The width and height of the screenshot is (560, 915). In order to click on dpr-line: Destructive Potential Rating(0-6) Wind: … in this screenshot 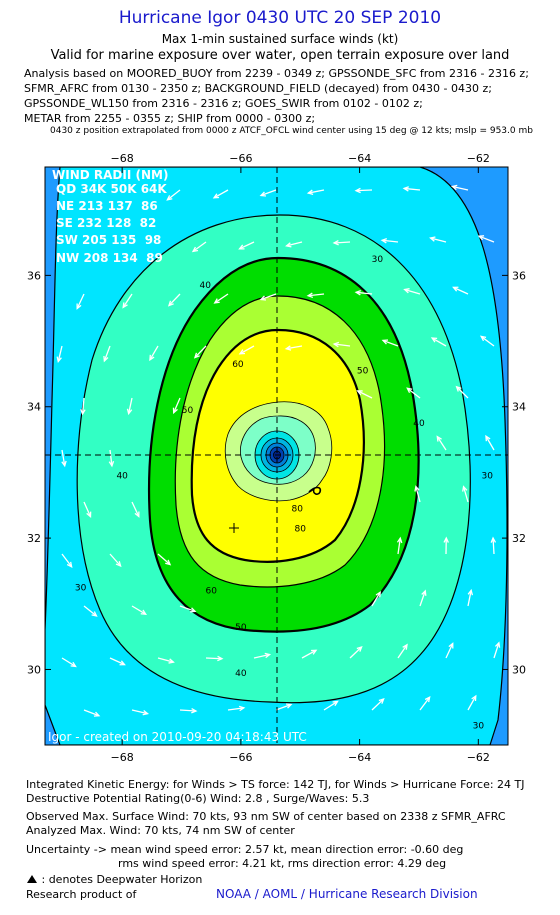, I will do `click(198, 798)`.